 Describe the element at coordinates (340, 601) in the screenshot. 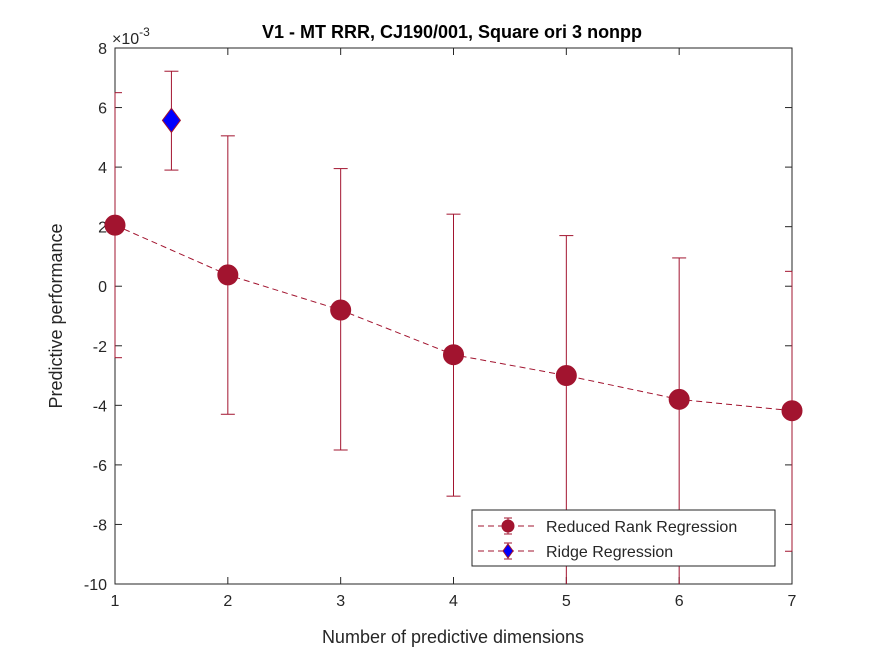

I see `x-tick-label: 3` at that location.